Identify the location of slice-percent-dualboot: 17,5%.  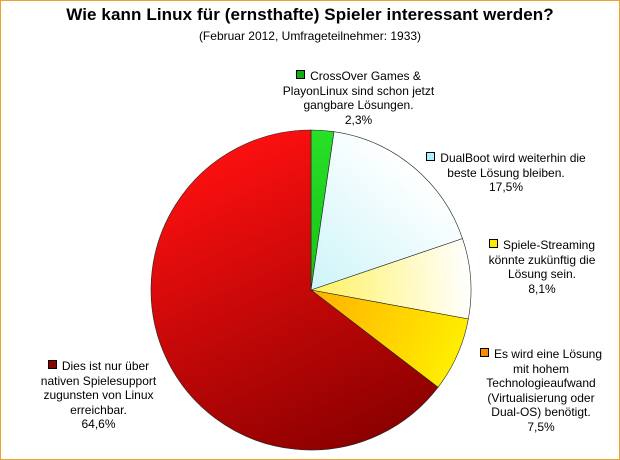
(506, 187).